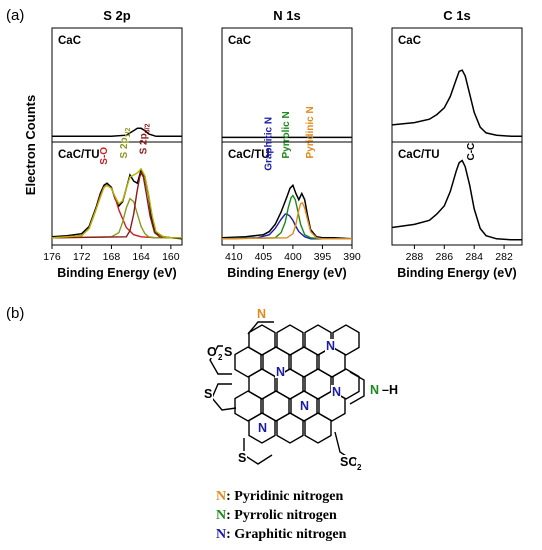 The width and height of the screenshot is (542, 550). Describe the element at coordinates (504, 257) in the screenshot. I see `x-tick-label: 282` at that location.